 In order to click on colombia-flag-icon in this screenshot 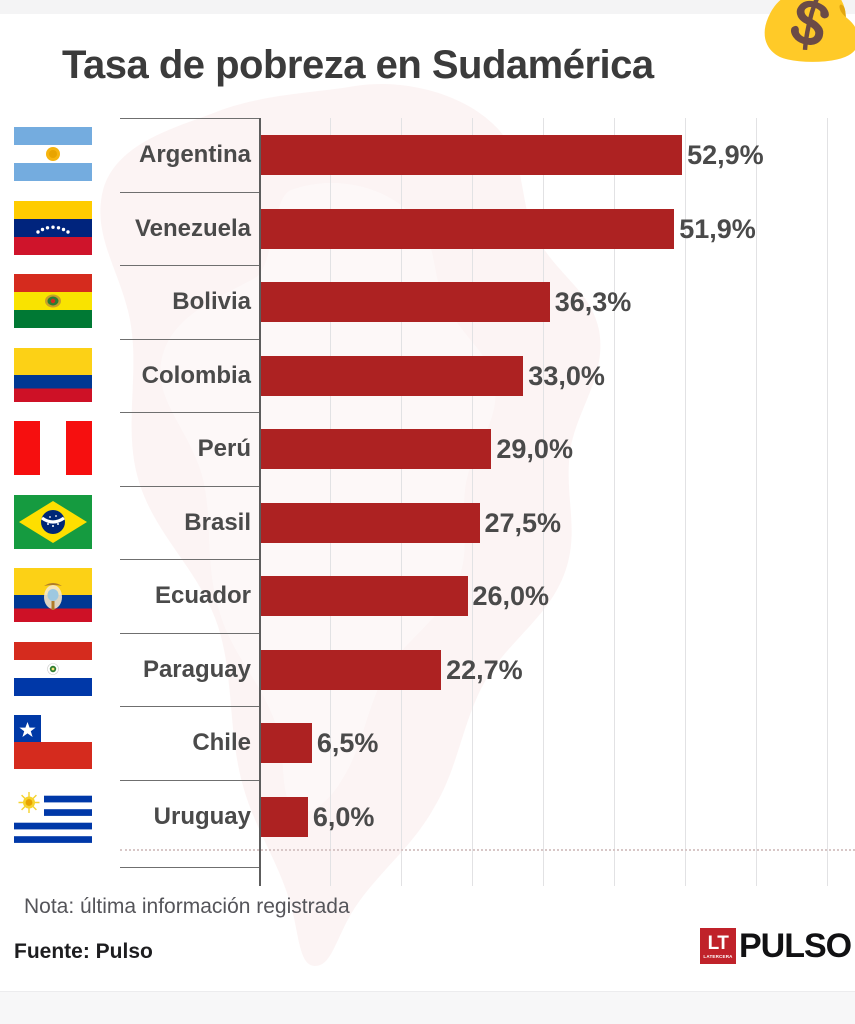, I will do `click(53, 374)`.